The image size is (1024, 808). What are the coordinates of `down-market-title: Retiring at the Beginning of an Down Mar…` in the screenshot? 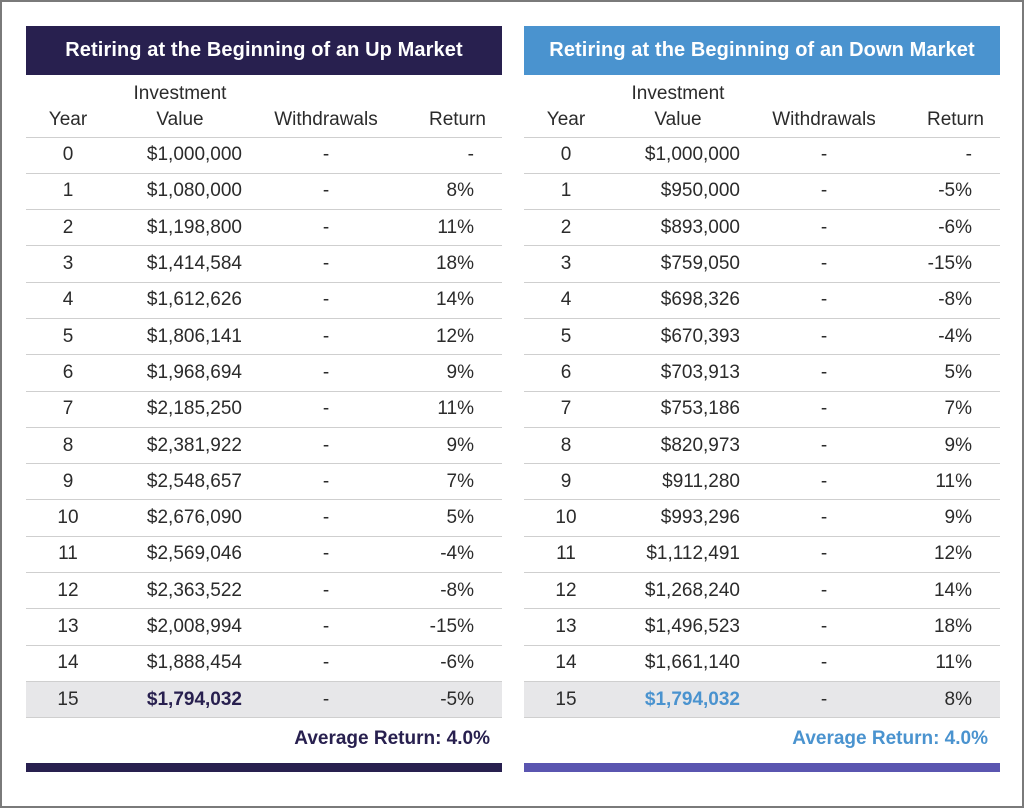 It's located at (762, 50).